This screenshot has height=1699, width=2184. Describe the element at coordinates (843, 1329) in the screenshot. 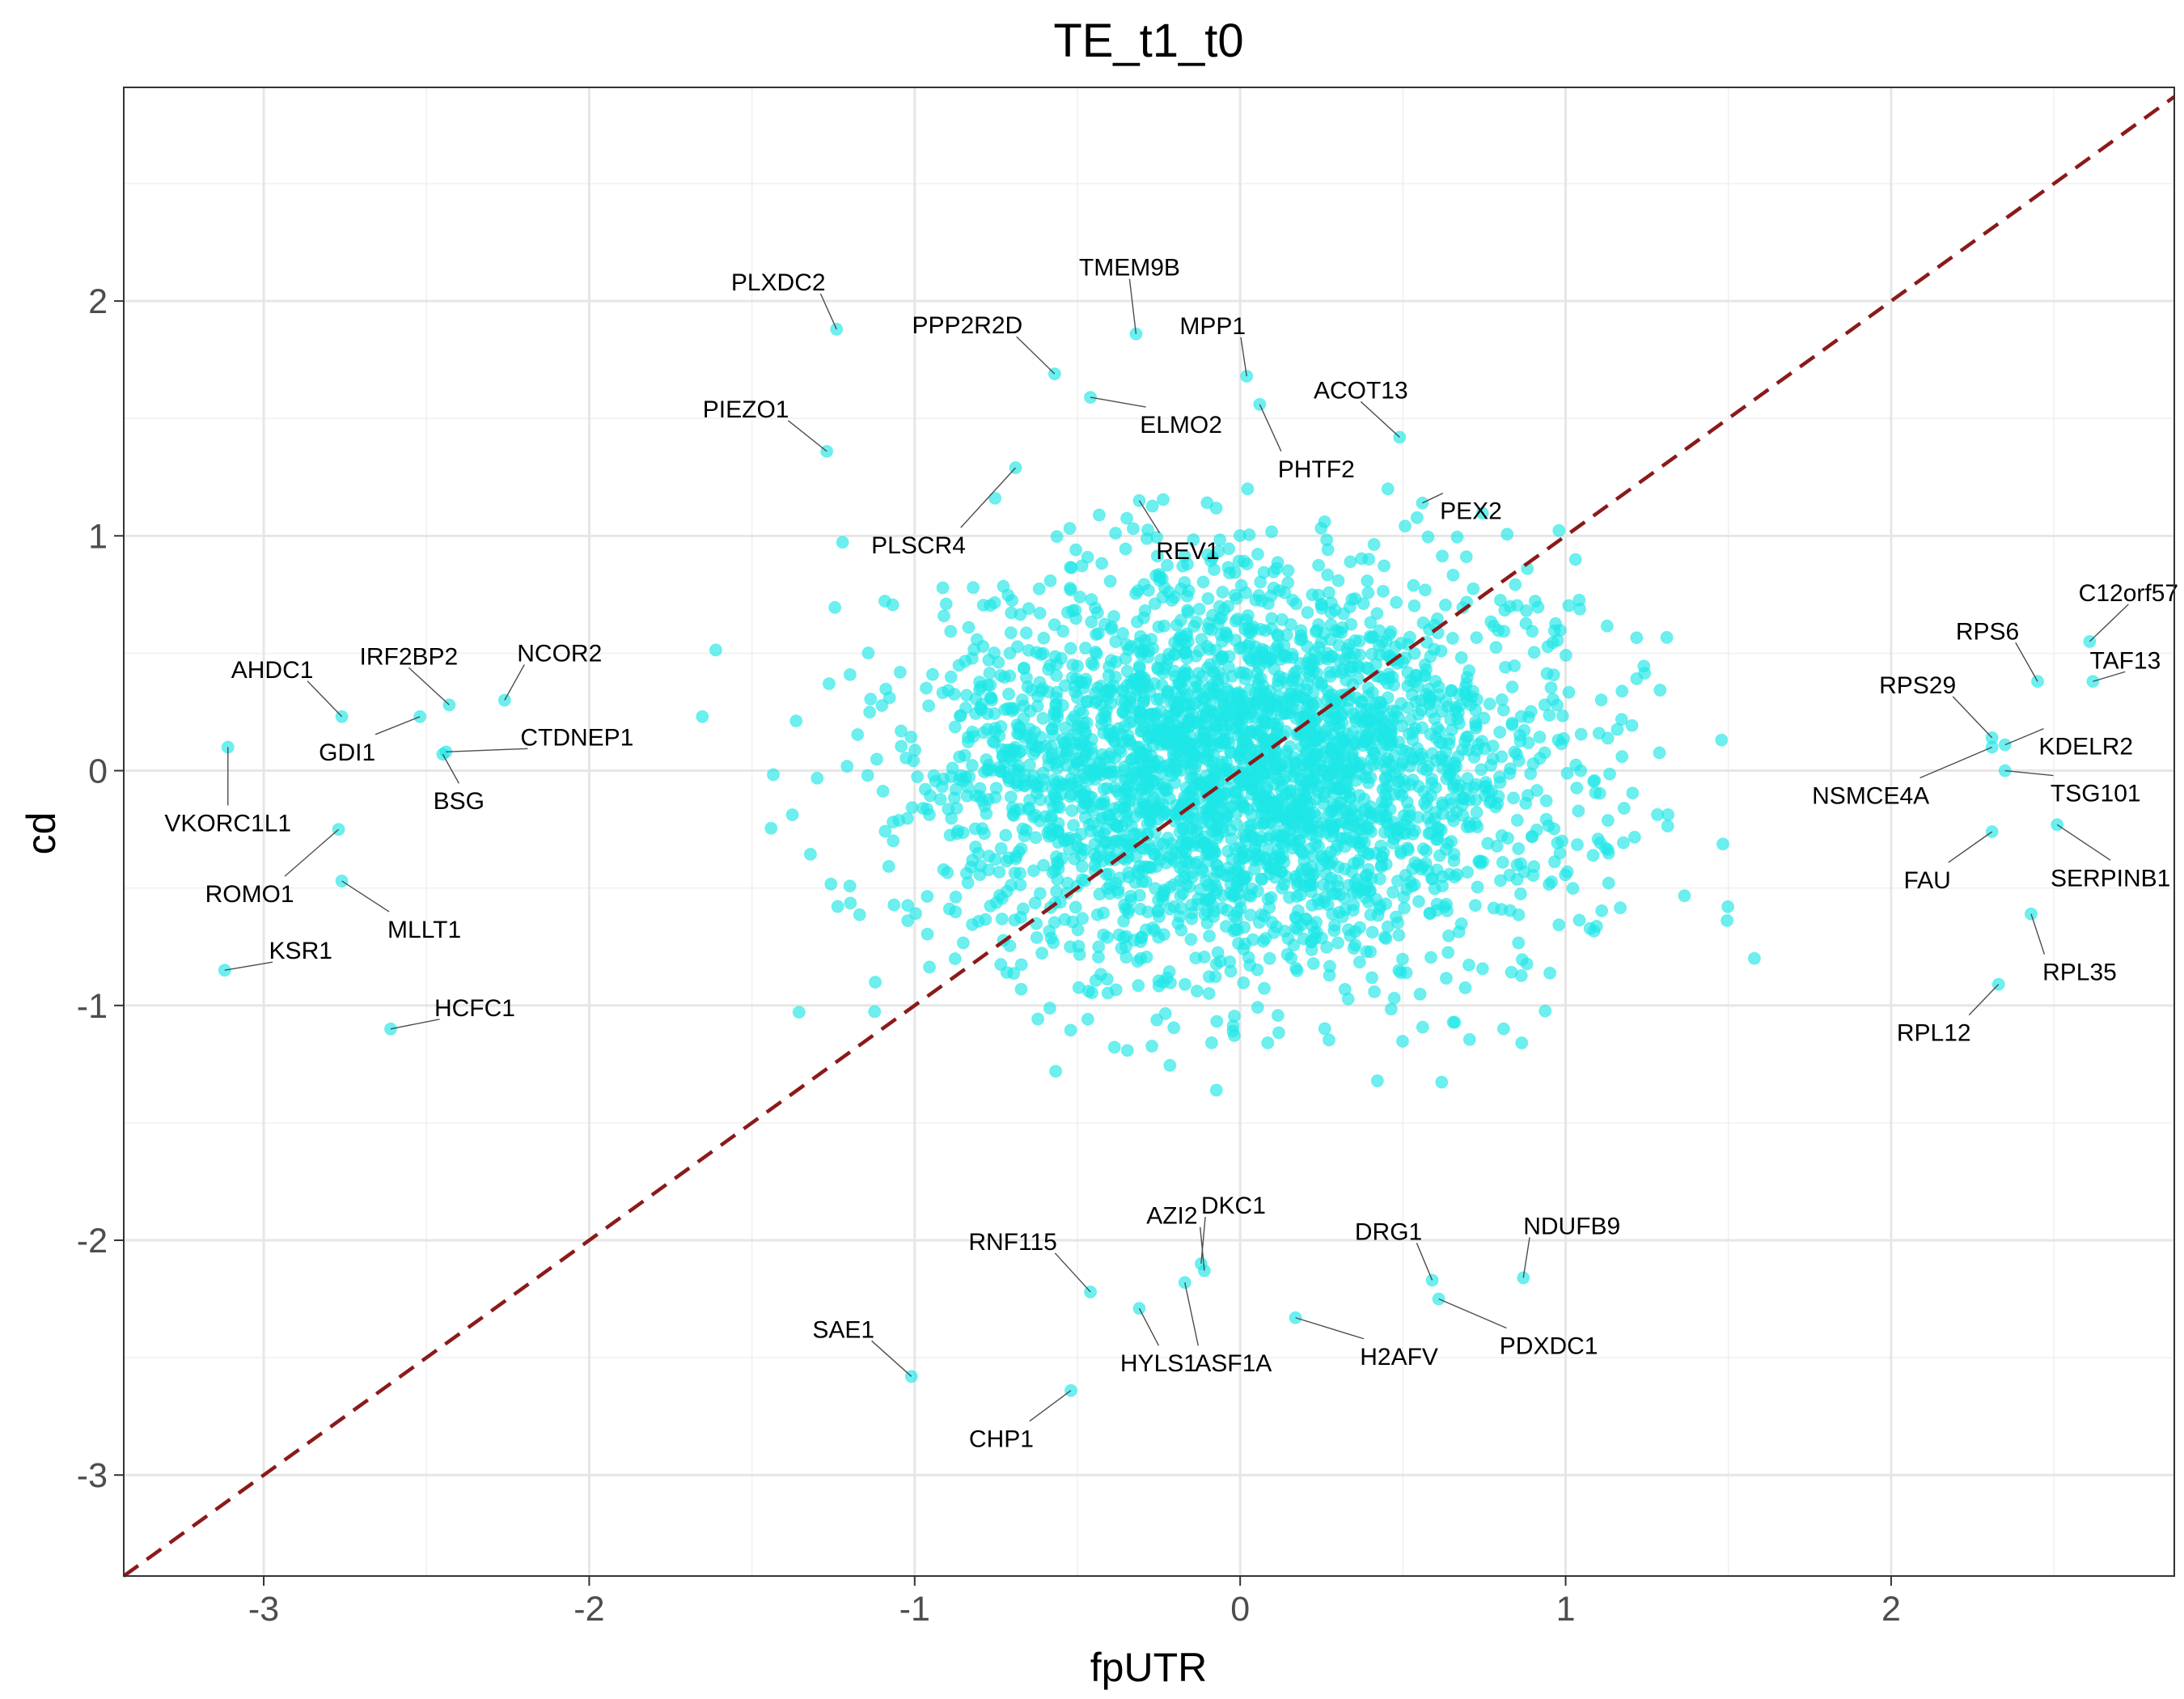

I see `gene-label: SAE1` at that location.